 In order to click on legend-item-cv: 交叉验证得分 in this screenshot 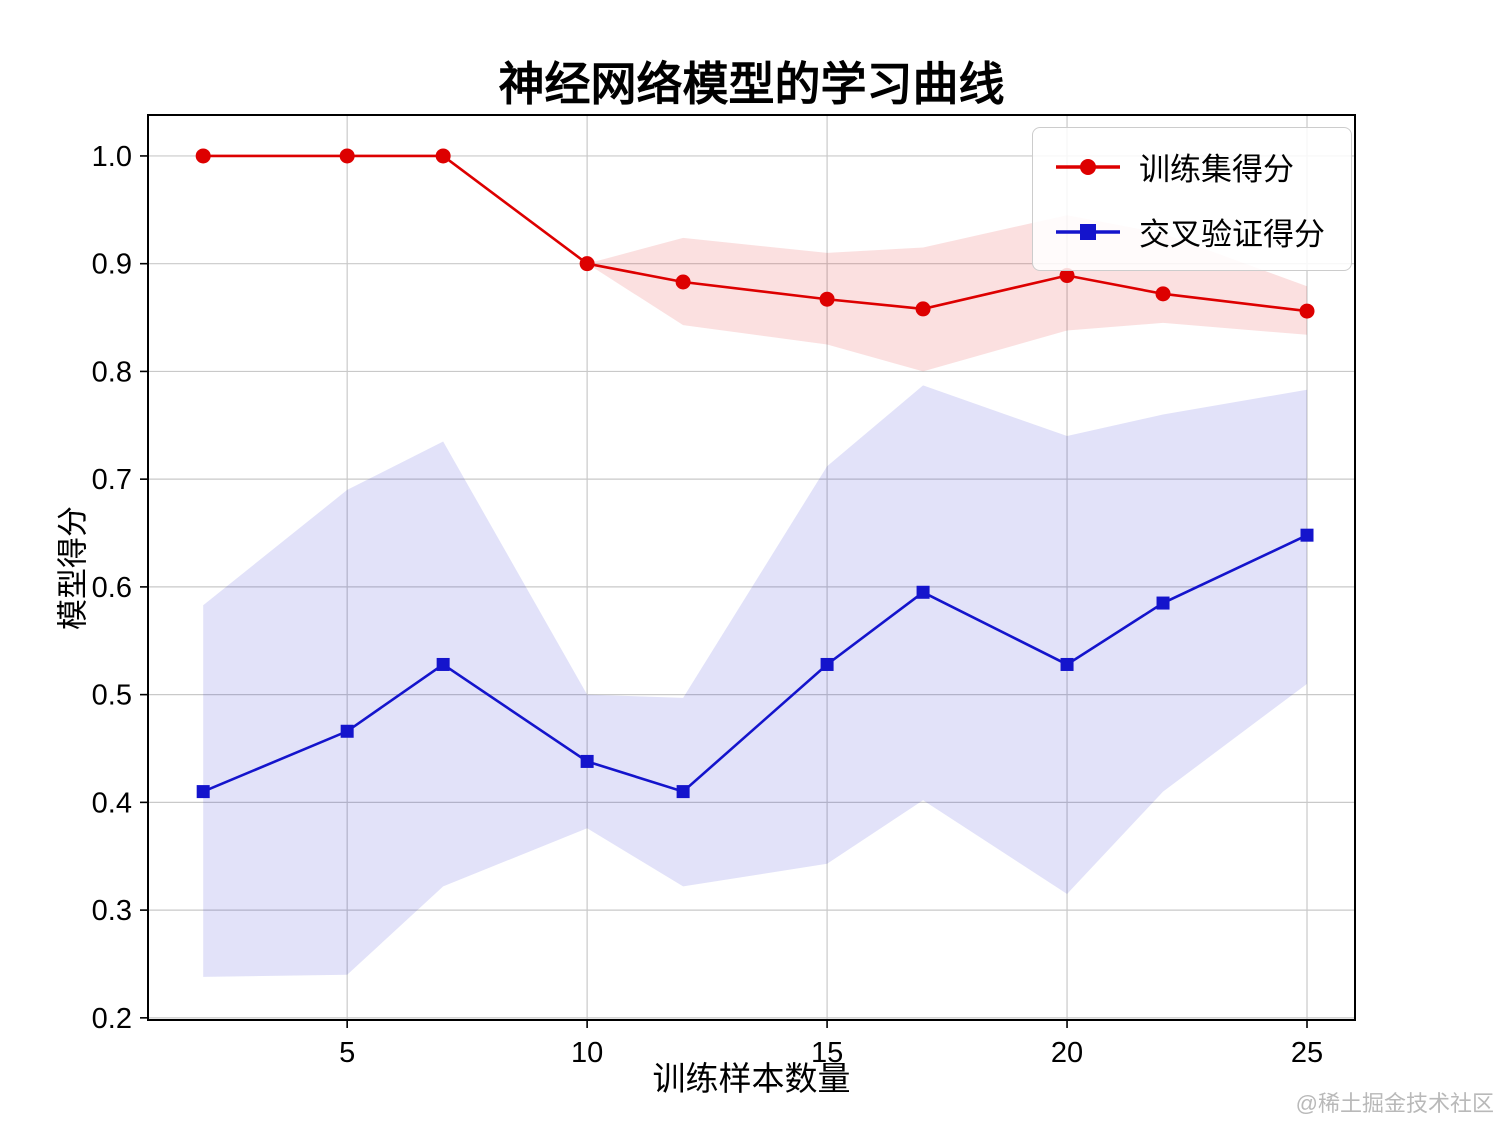, I will do `click(1189, 231)`.